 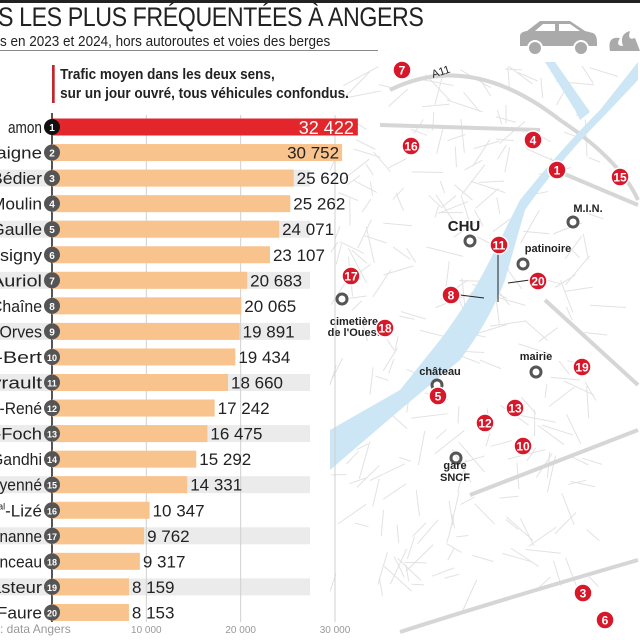 What do you see at coordinates (52, 256) in the screenshot?
I see `rank-number: 6` at bounding box center [52, 256].